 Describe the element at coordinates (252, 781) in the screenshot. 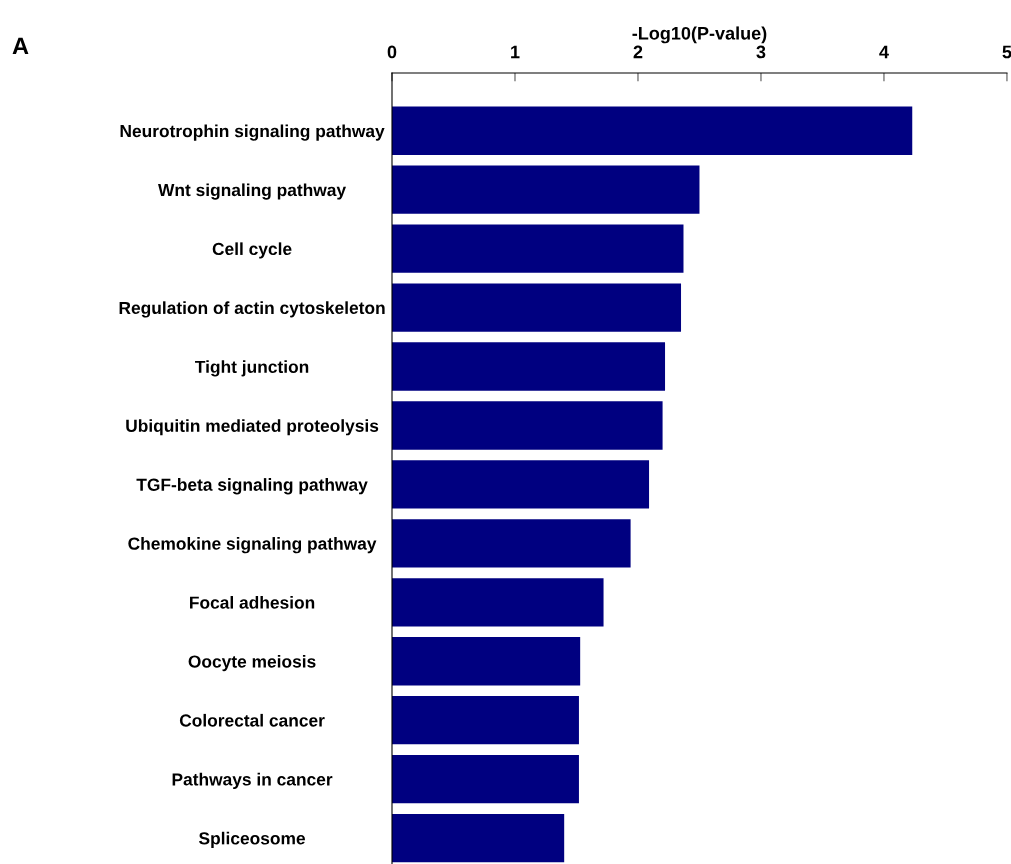

I see `y-tick-label: Pathways in cancer` at that location.